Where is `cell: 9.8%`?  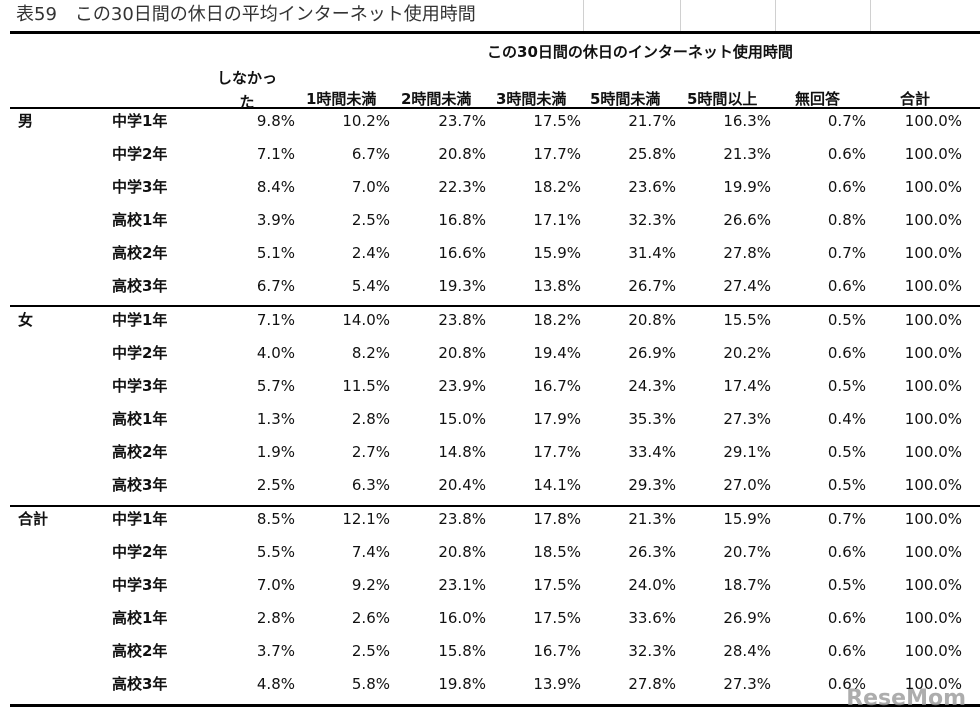 cell: 9.8% is located at coordinates (275, 121).